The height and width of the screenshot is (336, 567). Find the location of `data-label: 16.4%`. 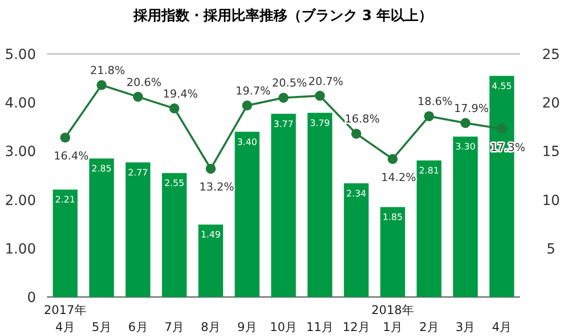

data-label: 16.4% is located at coordinates (71, 156).